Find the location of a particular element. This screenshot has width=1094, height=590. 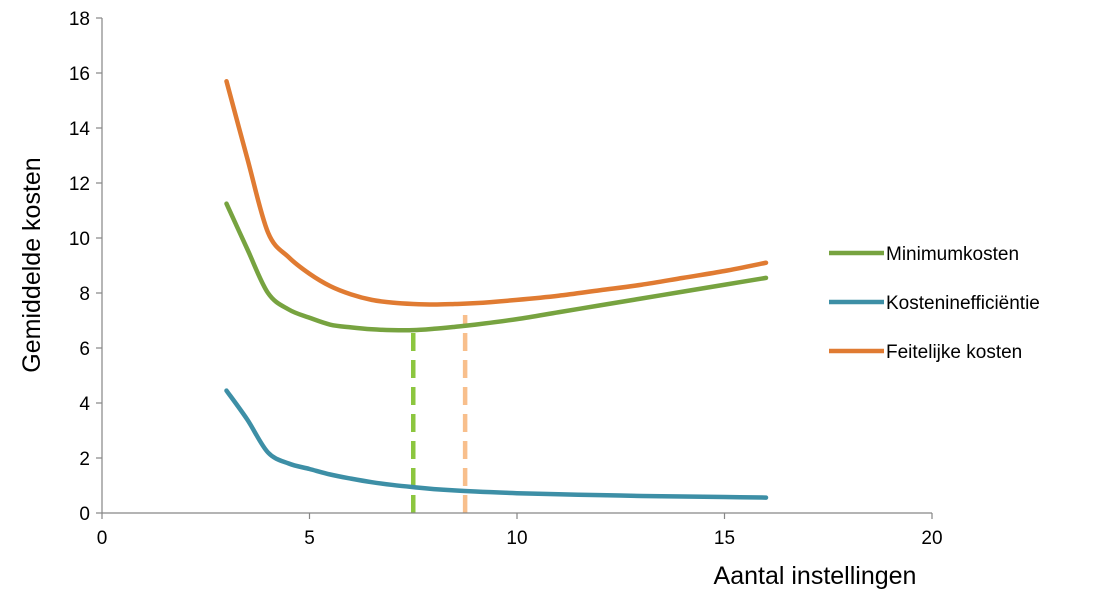

legend-label-kosteninefficientie: Kosteninefficiëntie is located at coordinates (963, 303).